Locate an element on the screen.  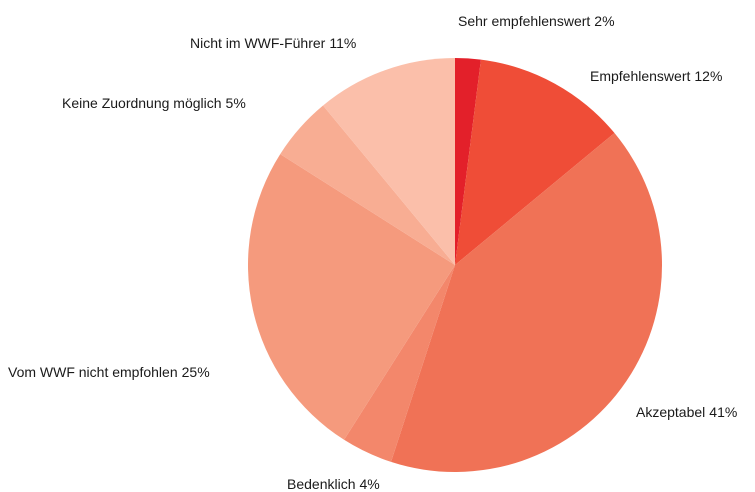
slice-label: Sehr empfehlenswert 2% is located at coordinates (536, 21).